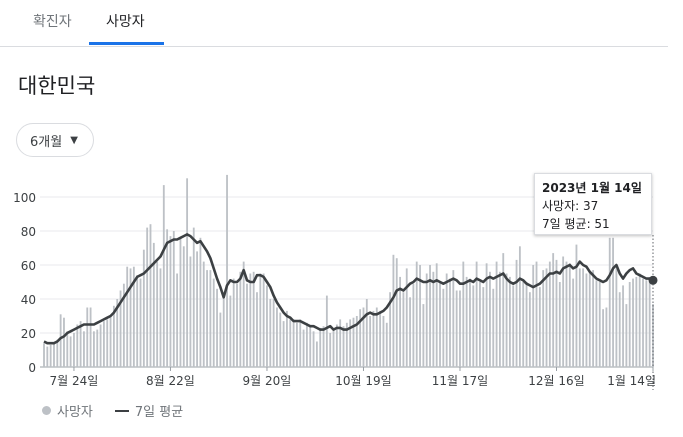 This screenshot has height=437, width=683. I want to click on y-tick-label: 60, so click(28, 266).